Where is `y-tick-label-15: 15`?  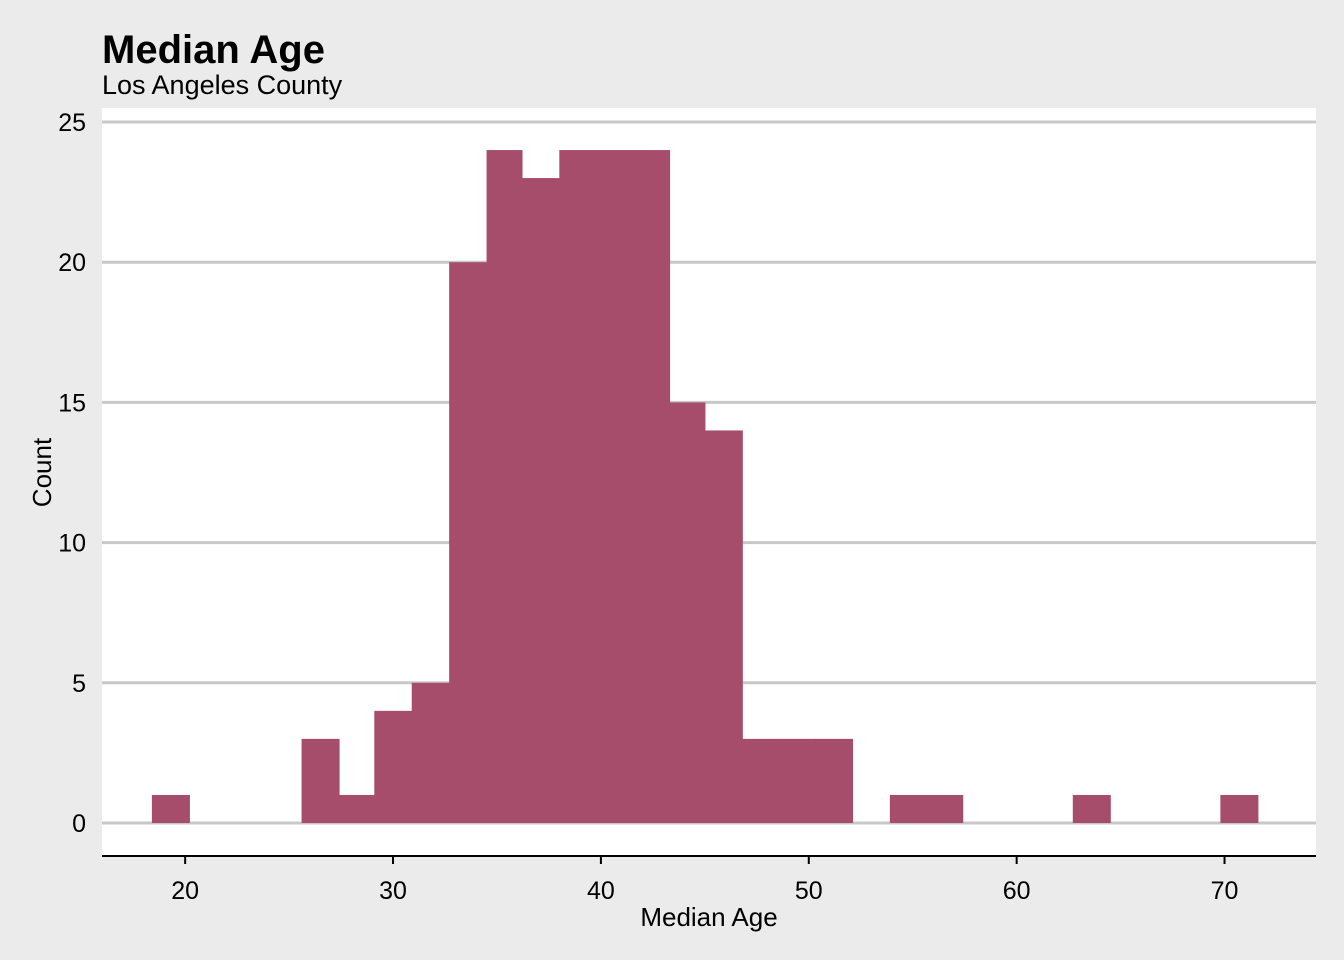 y-tick-label-15: 15 is located at coordinates (72, 403).